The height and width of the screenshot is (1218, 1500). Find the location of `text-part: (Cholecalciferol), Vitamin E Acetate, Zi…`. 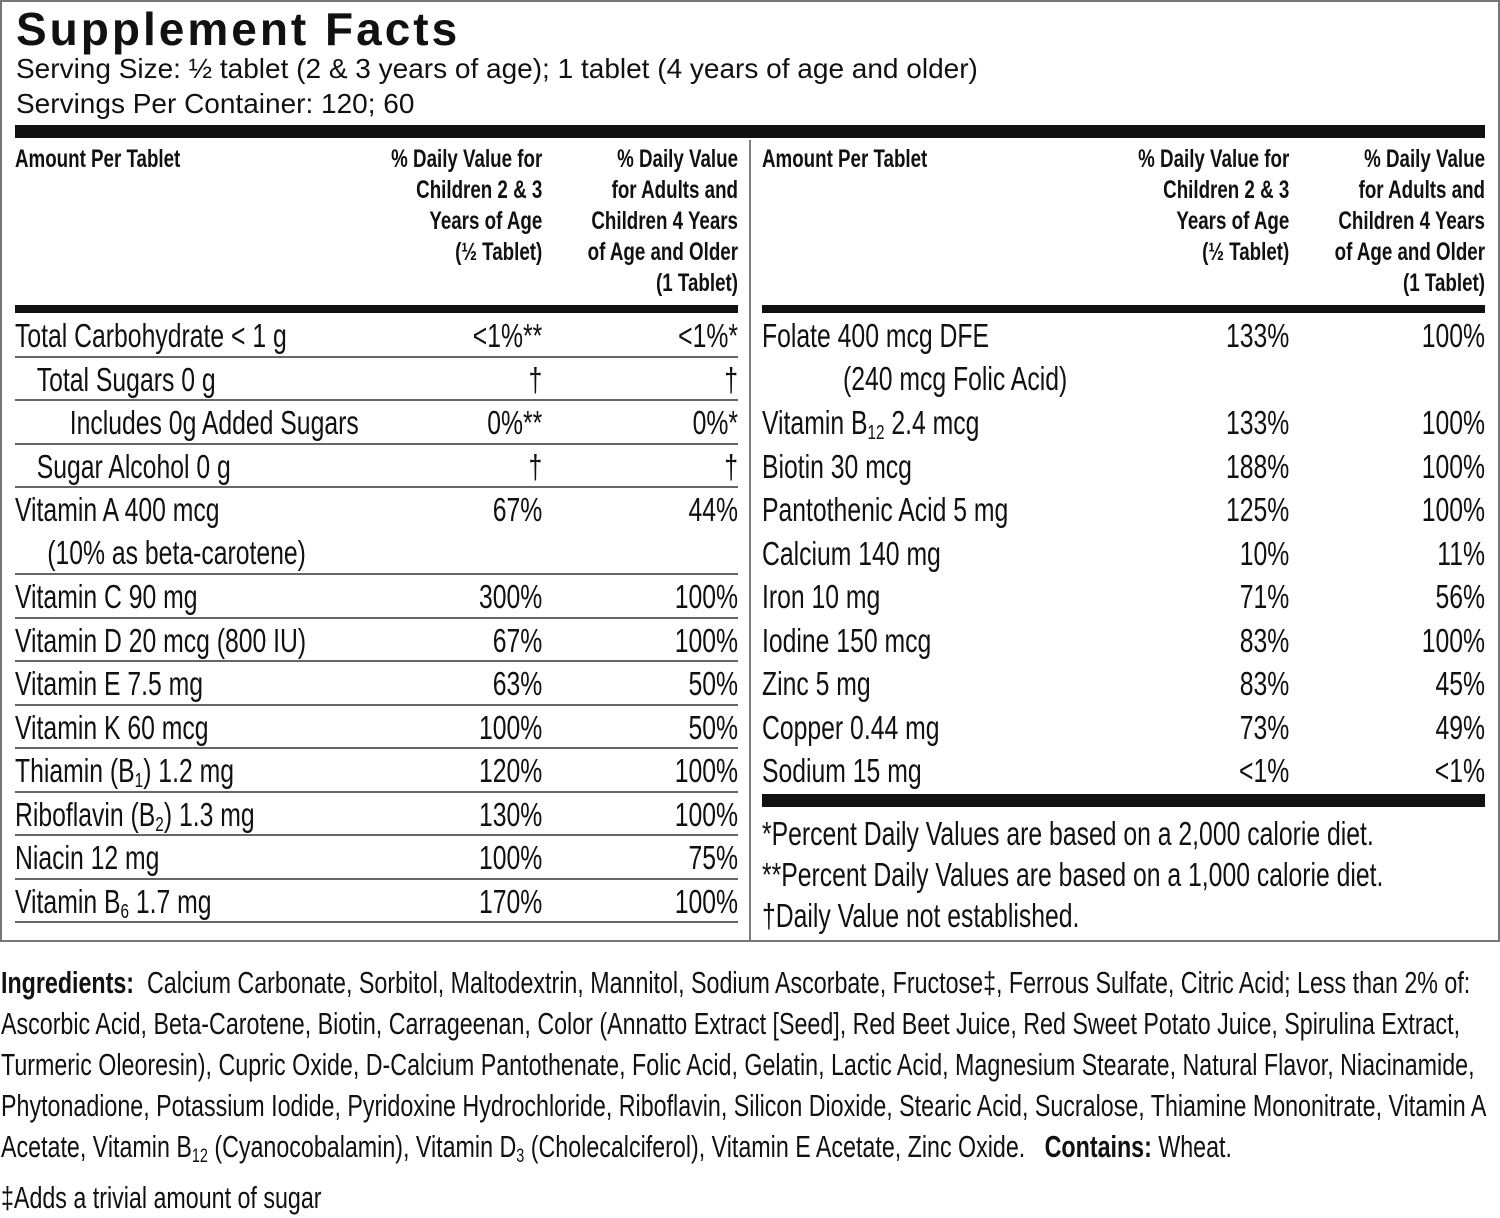

text-part: (Cholecalciferol), Vitamin E Acetate, Zi… is located at coordinates (775, 1146).